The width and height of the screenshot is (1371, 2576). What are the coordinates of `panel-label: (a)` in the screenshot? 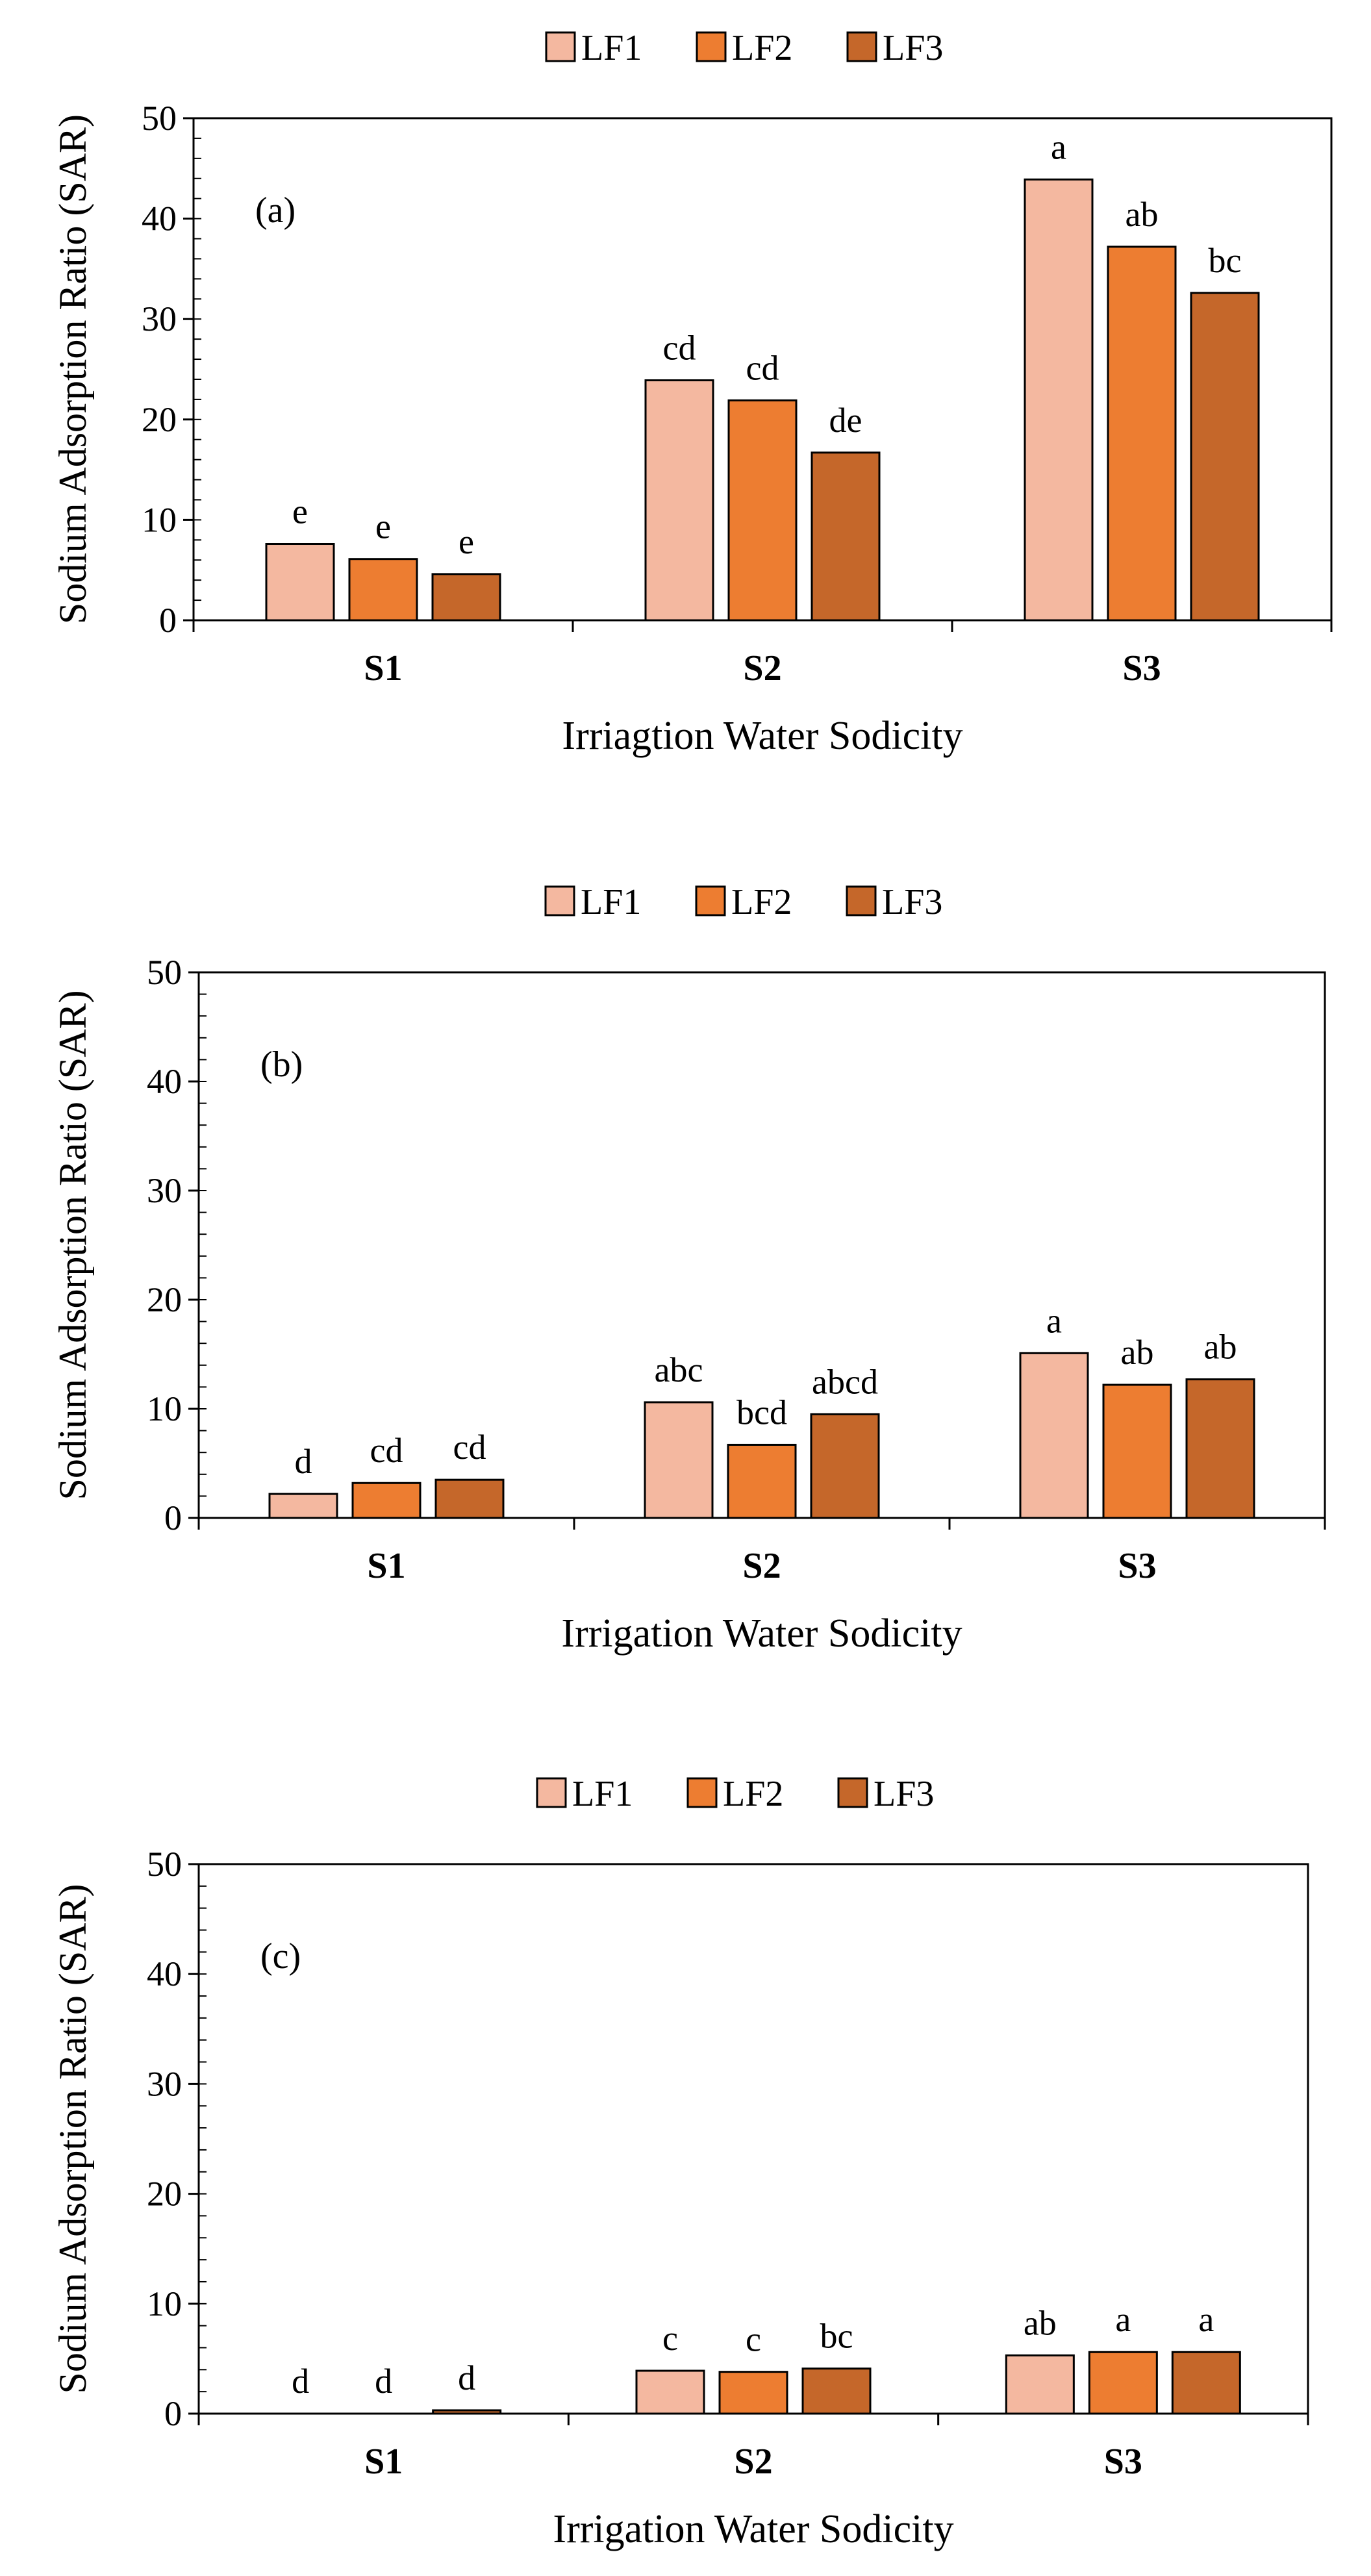 It's located at (275, 210).